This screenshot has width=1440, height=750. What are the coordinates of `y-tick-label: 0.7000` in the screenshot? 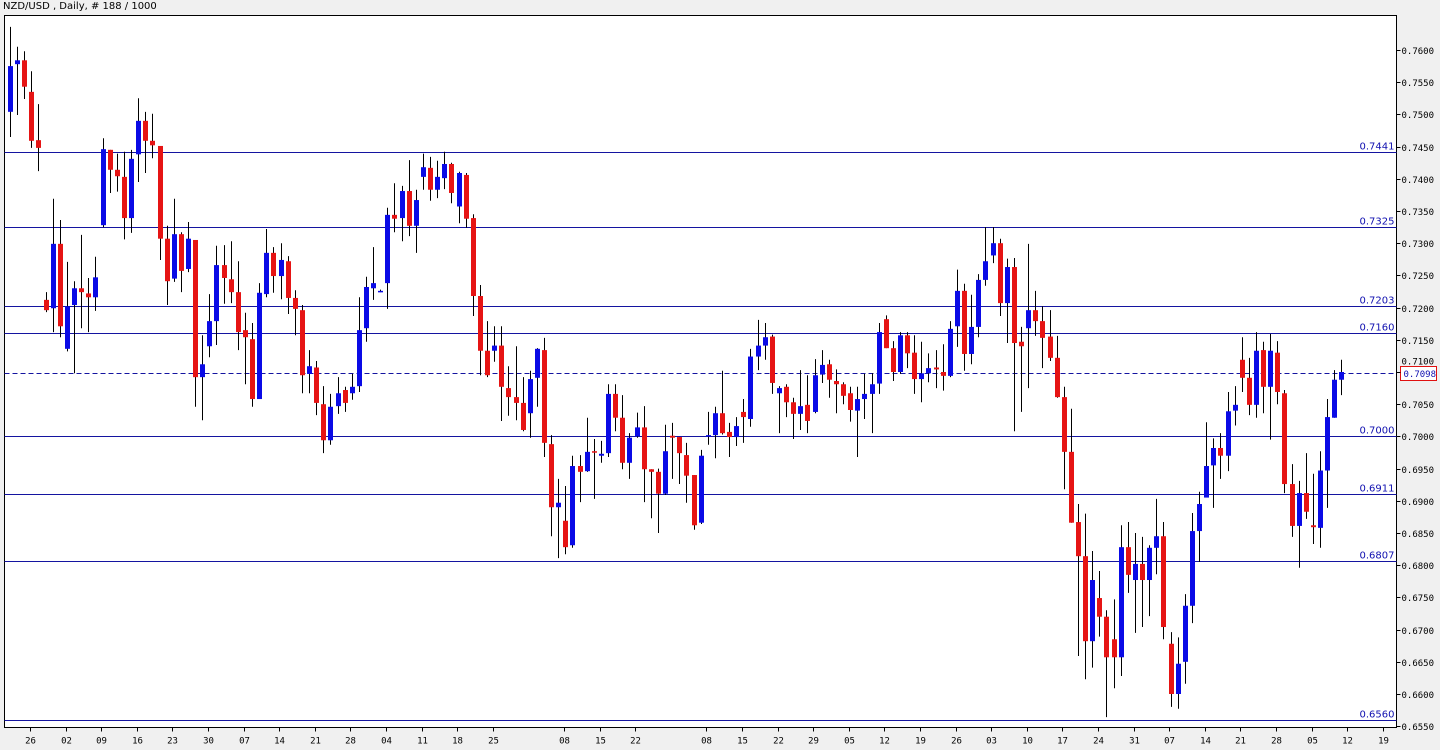 It's located at (1418, 438).